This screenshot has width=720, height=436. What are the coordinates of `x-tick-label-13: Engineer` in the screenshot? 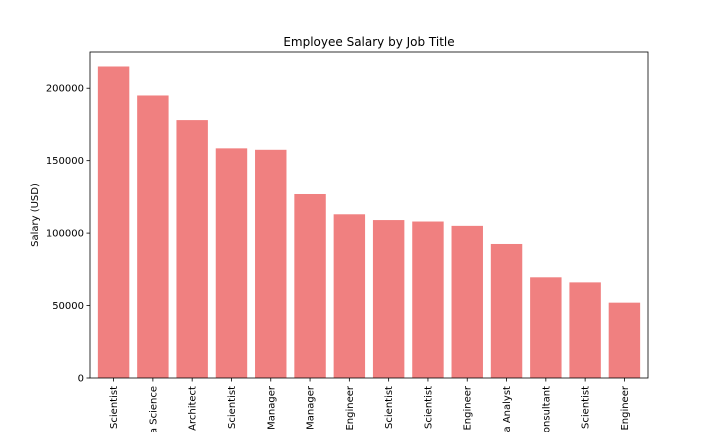 It's located at (625, 407).